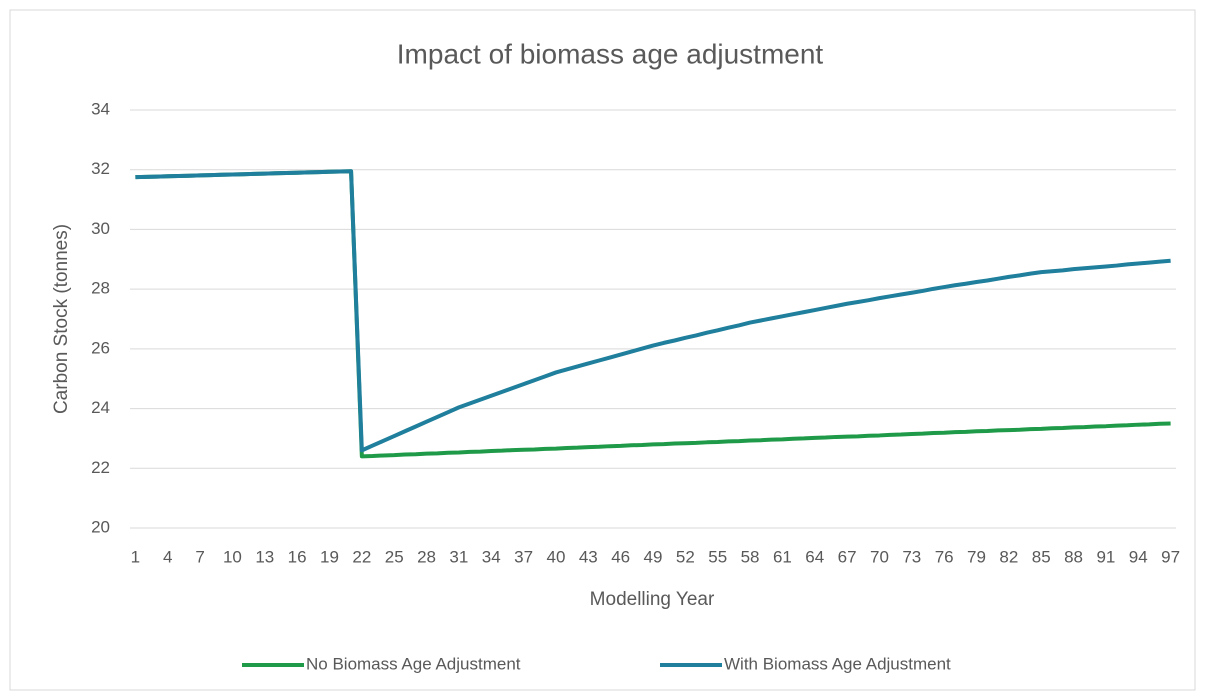 The height and width of the screenshot is (700, 1205). Describe the element at coordinates (100, 168) in the screenshot. I see `y-tick-label: 32` at that location.